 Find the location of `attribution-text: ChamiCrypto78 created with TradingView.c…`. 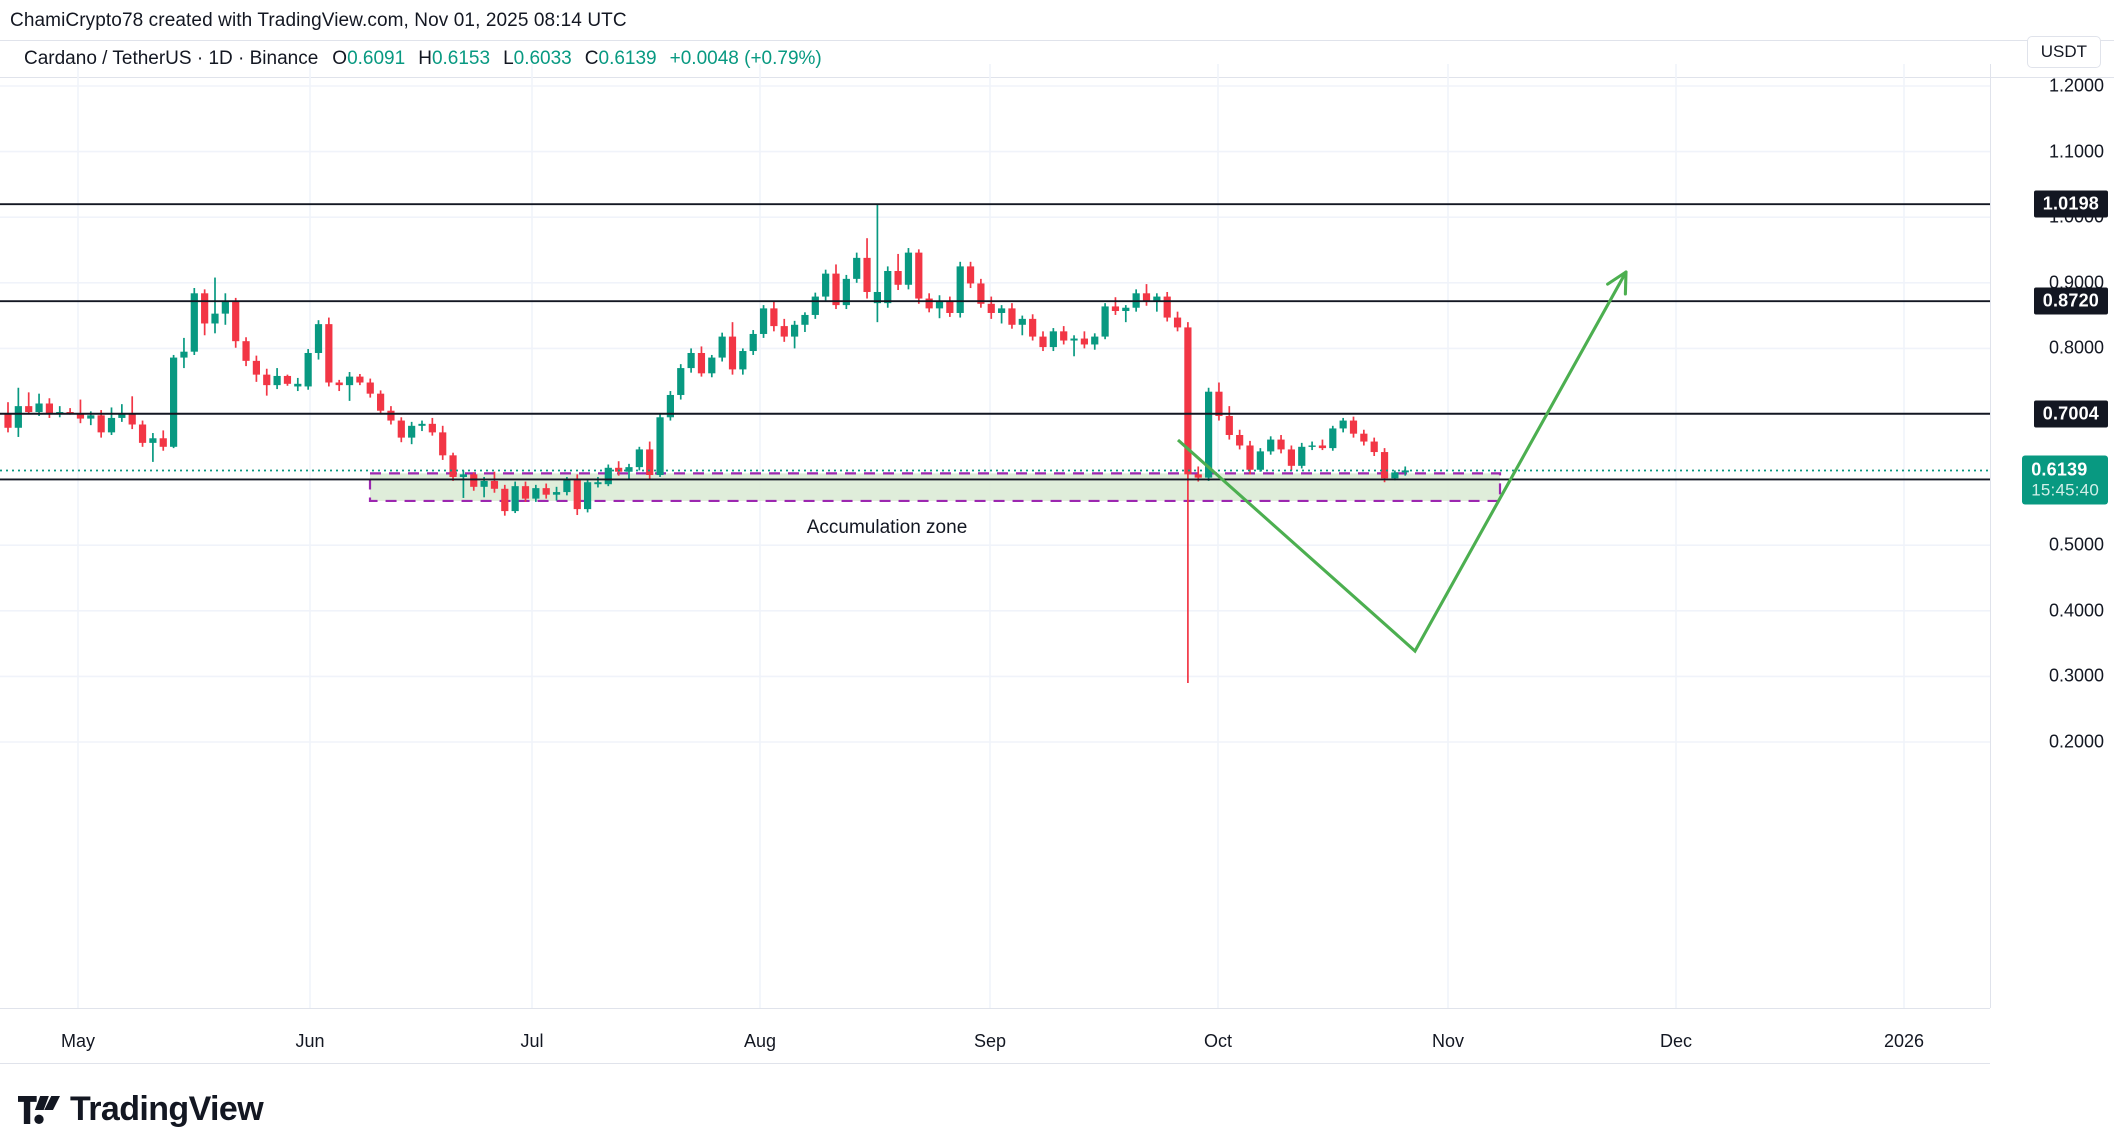

attribution-text: ChamiCrypto78 created with TradingView.c… is located at coordinates (318, 20).